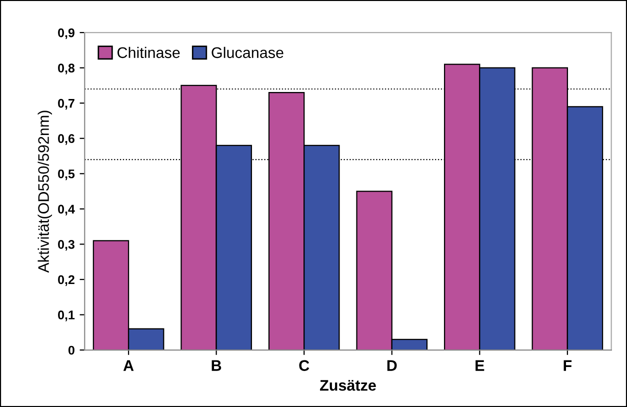 This screenshot has width=627, height=407. I want to click on y-tick-label: 0,8, so click(66, 69).